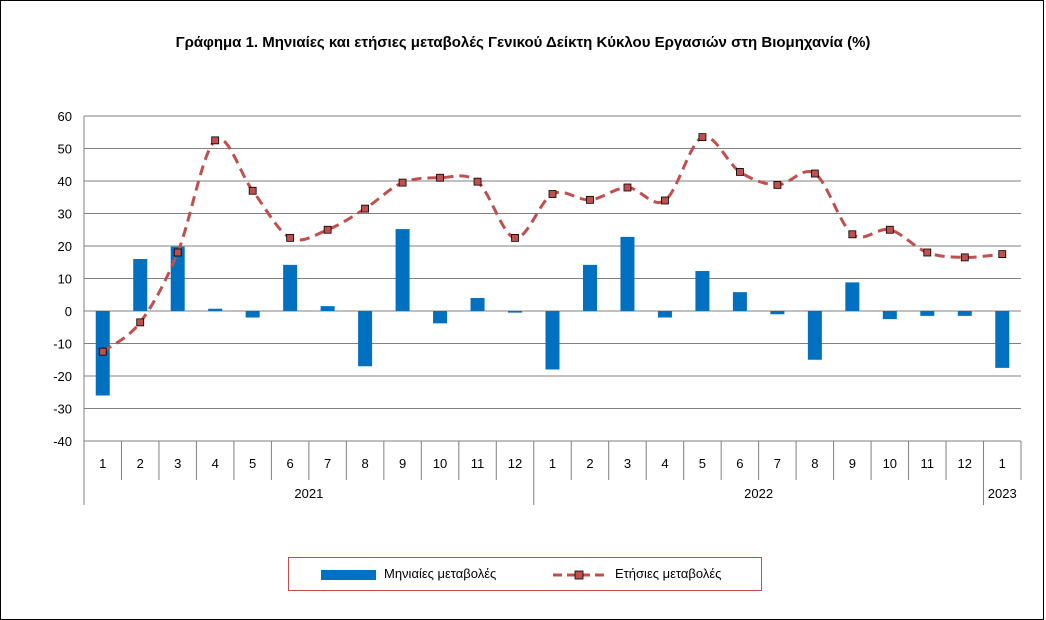 The width and height of the screenshot is (1046, 620). What do you see at coordinates (68, 311) in the screenshot?
I see `y-tick-label: 0` at bounding box center [68, 311].